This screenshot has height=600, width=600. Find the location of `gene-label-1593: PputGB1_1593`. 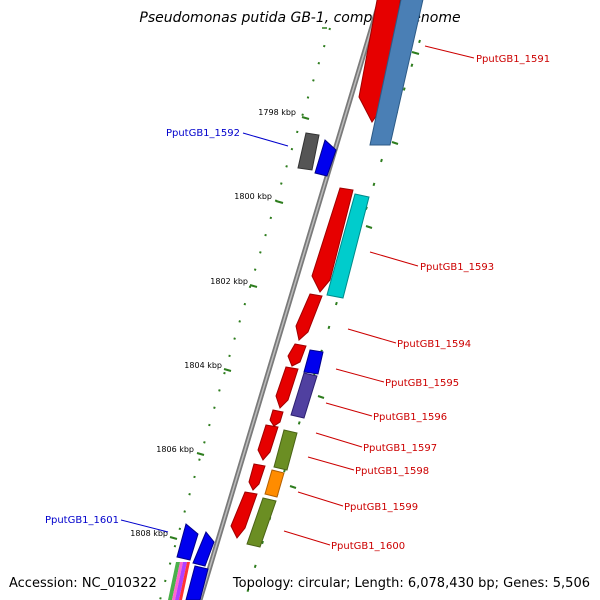

gene-label-1593: PputGB1_1593 is located at coordinates (457, 267).